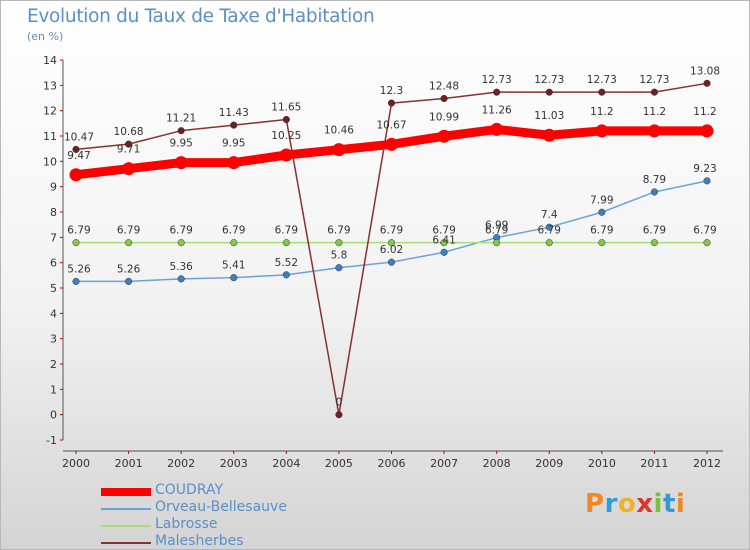  I want to click on x-tick-label: 2011, so click(654, 463).